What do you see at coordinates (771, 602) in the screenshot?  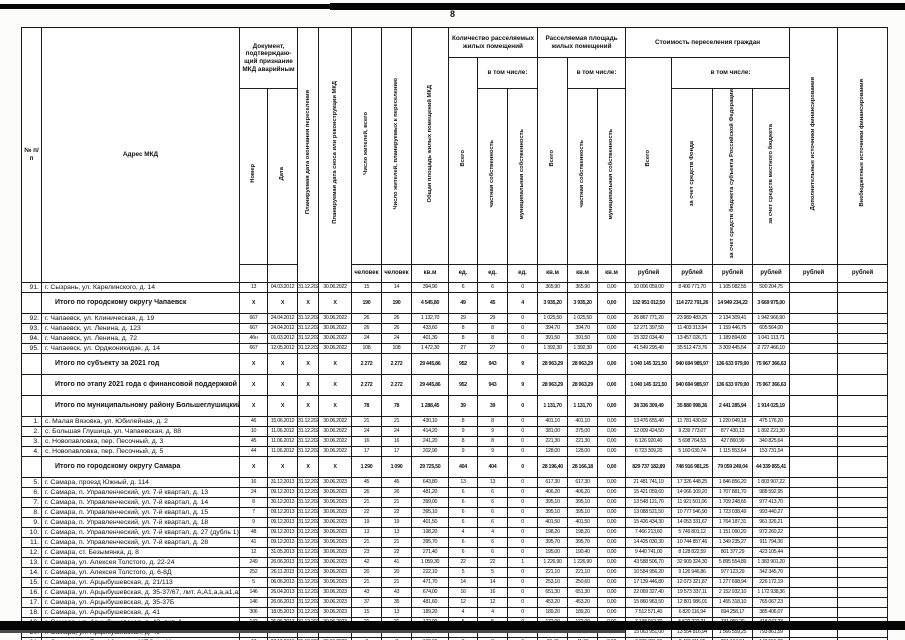 I see `cell-value: 765 067,23` at bounding box center [771, 602].